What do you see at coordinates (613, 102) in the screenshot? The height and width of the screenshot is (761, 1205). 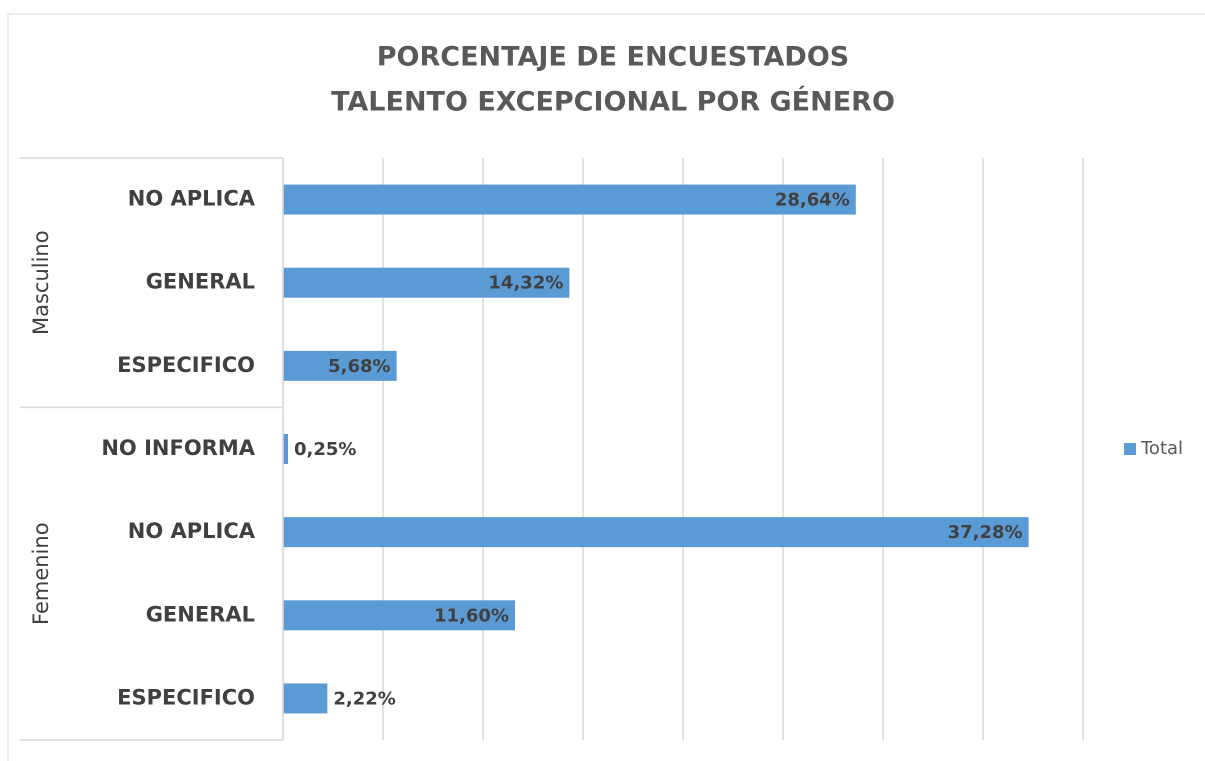 I see `chart-title: TALENTO EXCEPCIONAL POR GÉNERO` at bounding box center [613, 102].